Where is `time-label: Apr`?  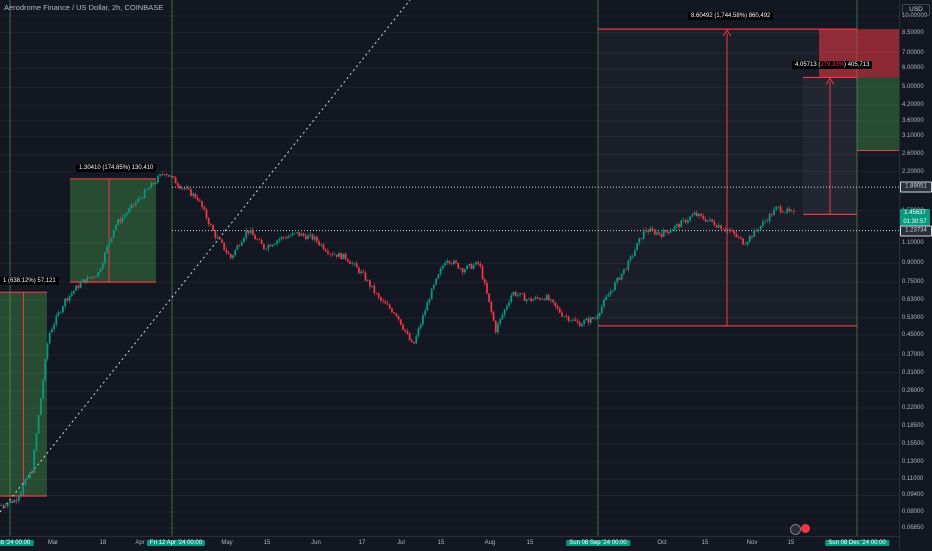
time-label: Apr is located at coordinates (140, 543).